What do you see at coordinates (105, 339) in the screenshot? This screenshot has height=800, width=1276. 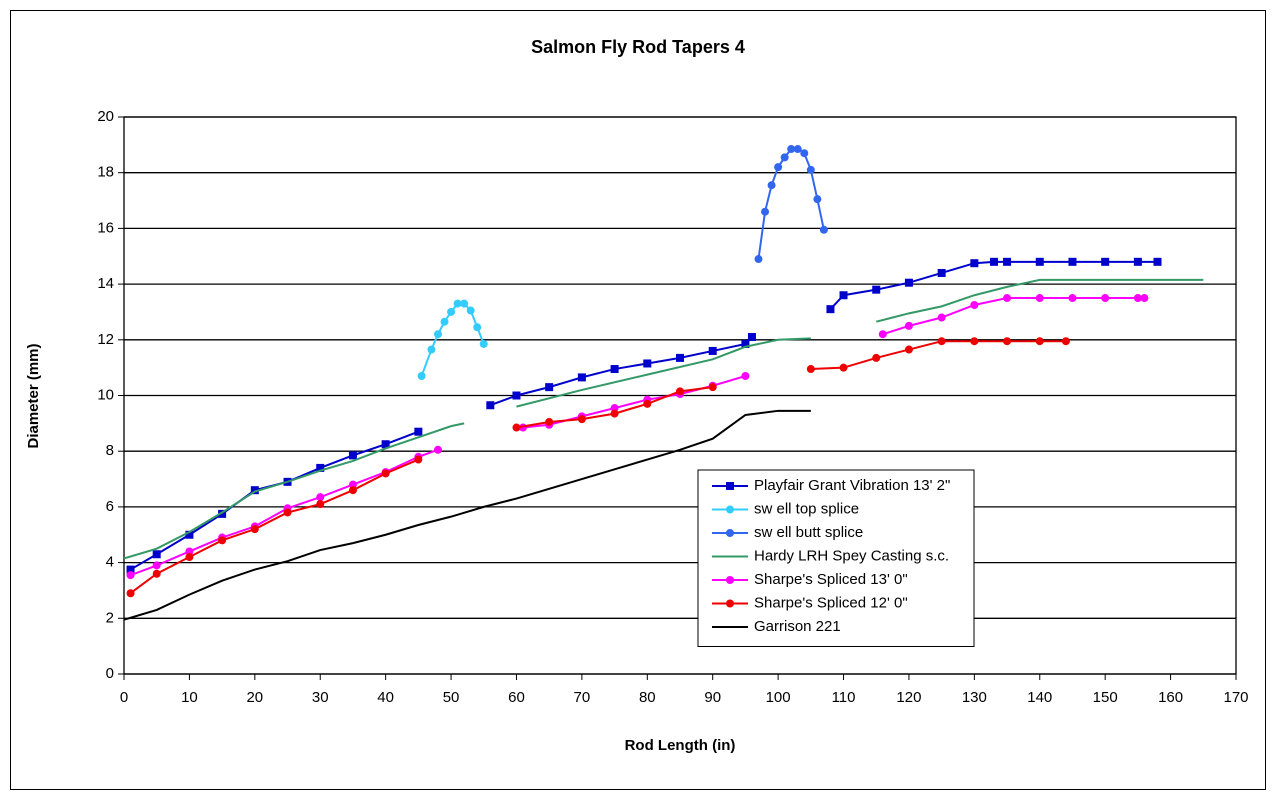 I see `y-tick-label: 12` at bounding box center [105, 339].